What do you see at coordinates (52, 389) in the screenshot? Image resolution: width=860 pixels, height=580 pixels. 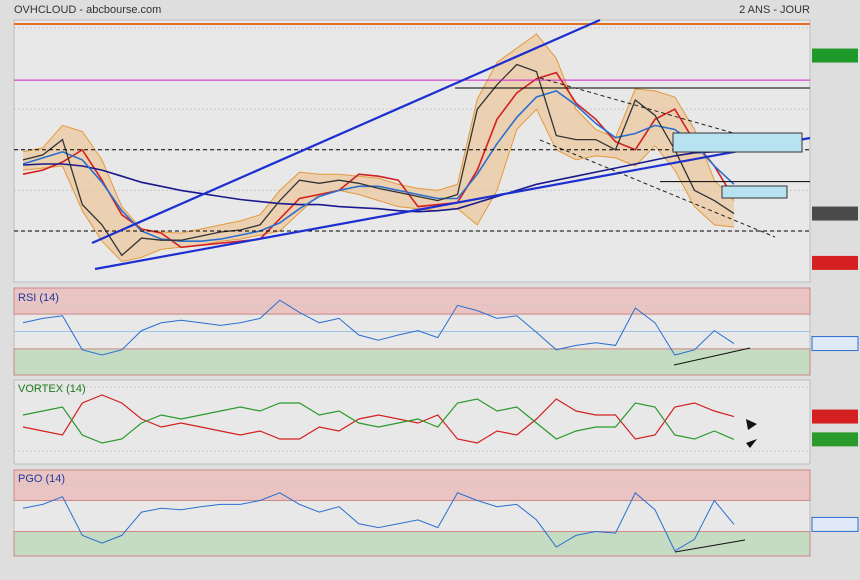 I see `panel-title: VORTEX (14)` at bounding box center [52, 389].